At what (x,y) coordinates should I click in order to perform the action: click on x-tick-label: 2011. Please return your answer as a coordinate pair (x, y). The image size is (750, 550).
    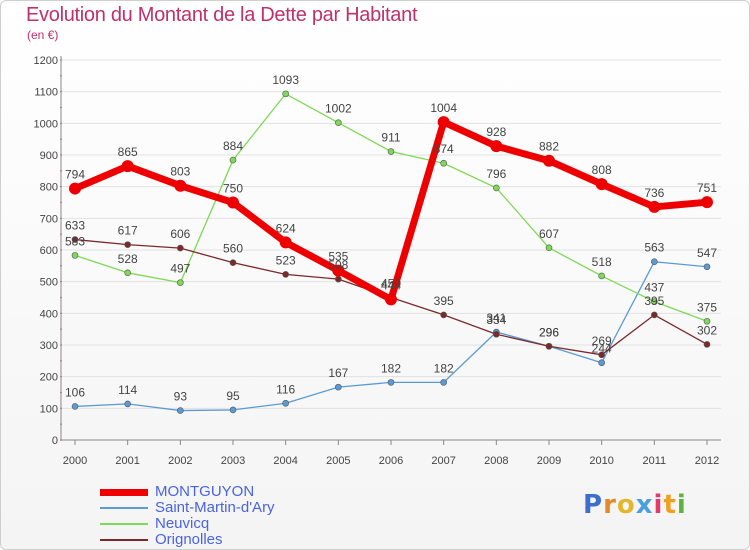
    Looking at the image, I should click on (655, 461).